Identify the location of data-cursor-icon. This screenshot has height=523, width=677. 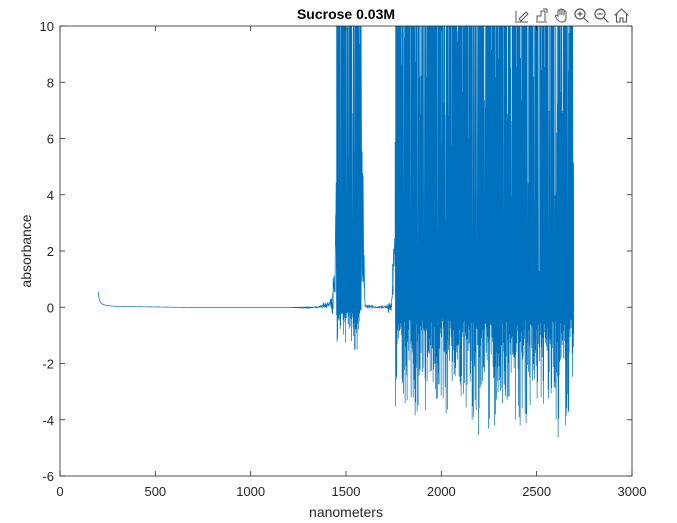
(542, 15).